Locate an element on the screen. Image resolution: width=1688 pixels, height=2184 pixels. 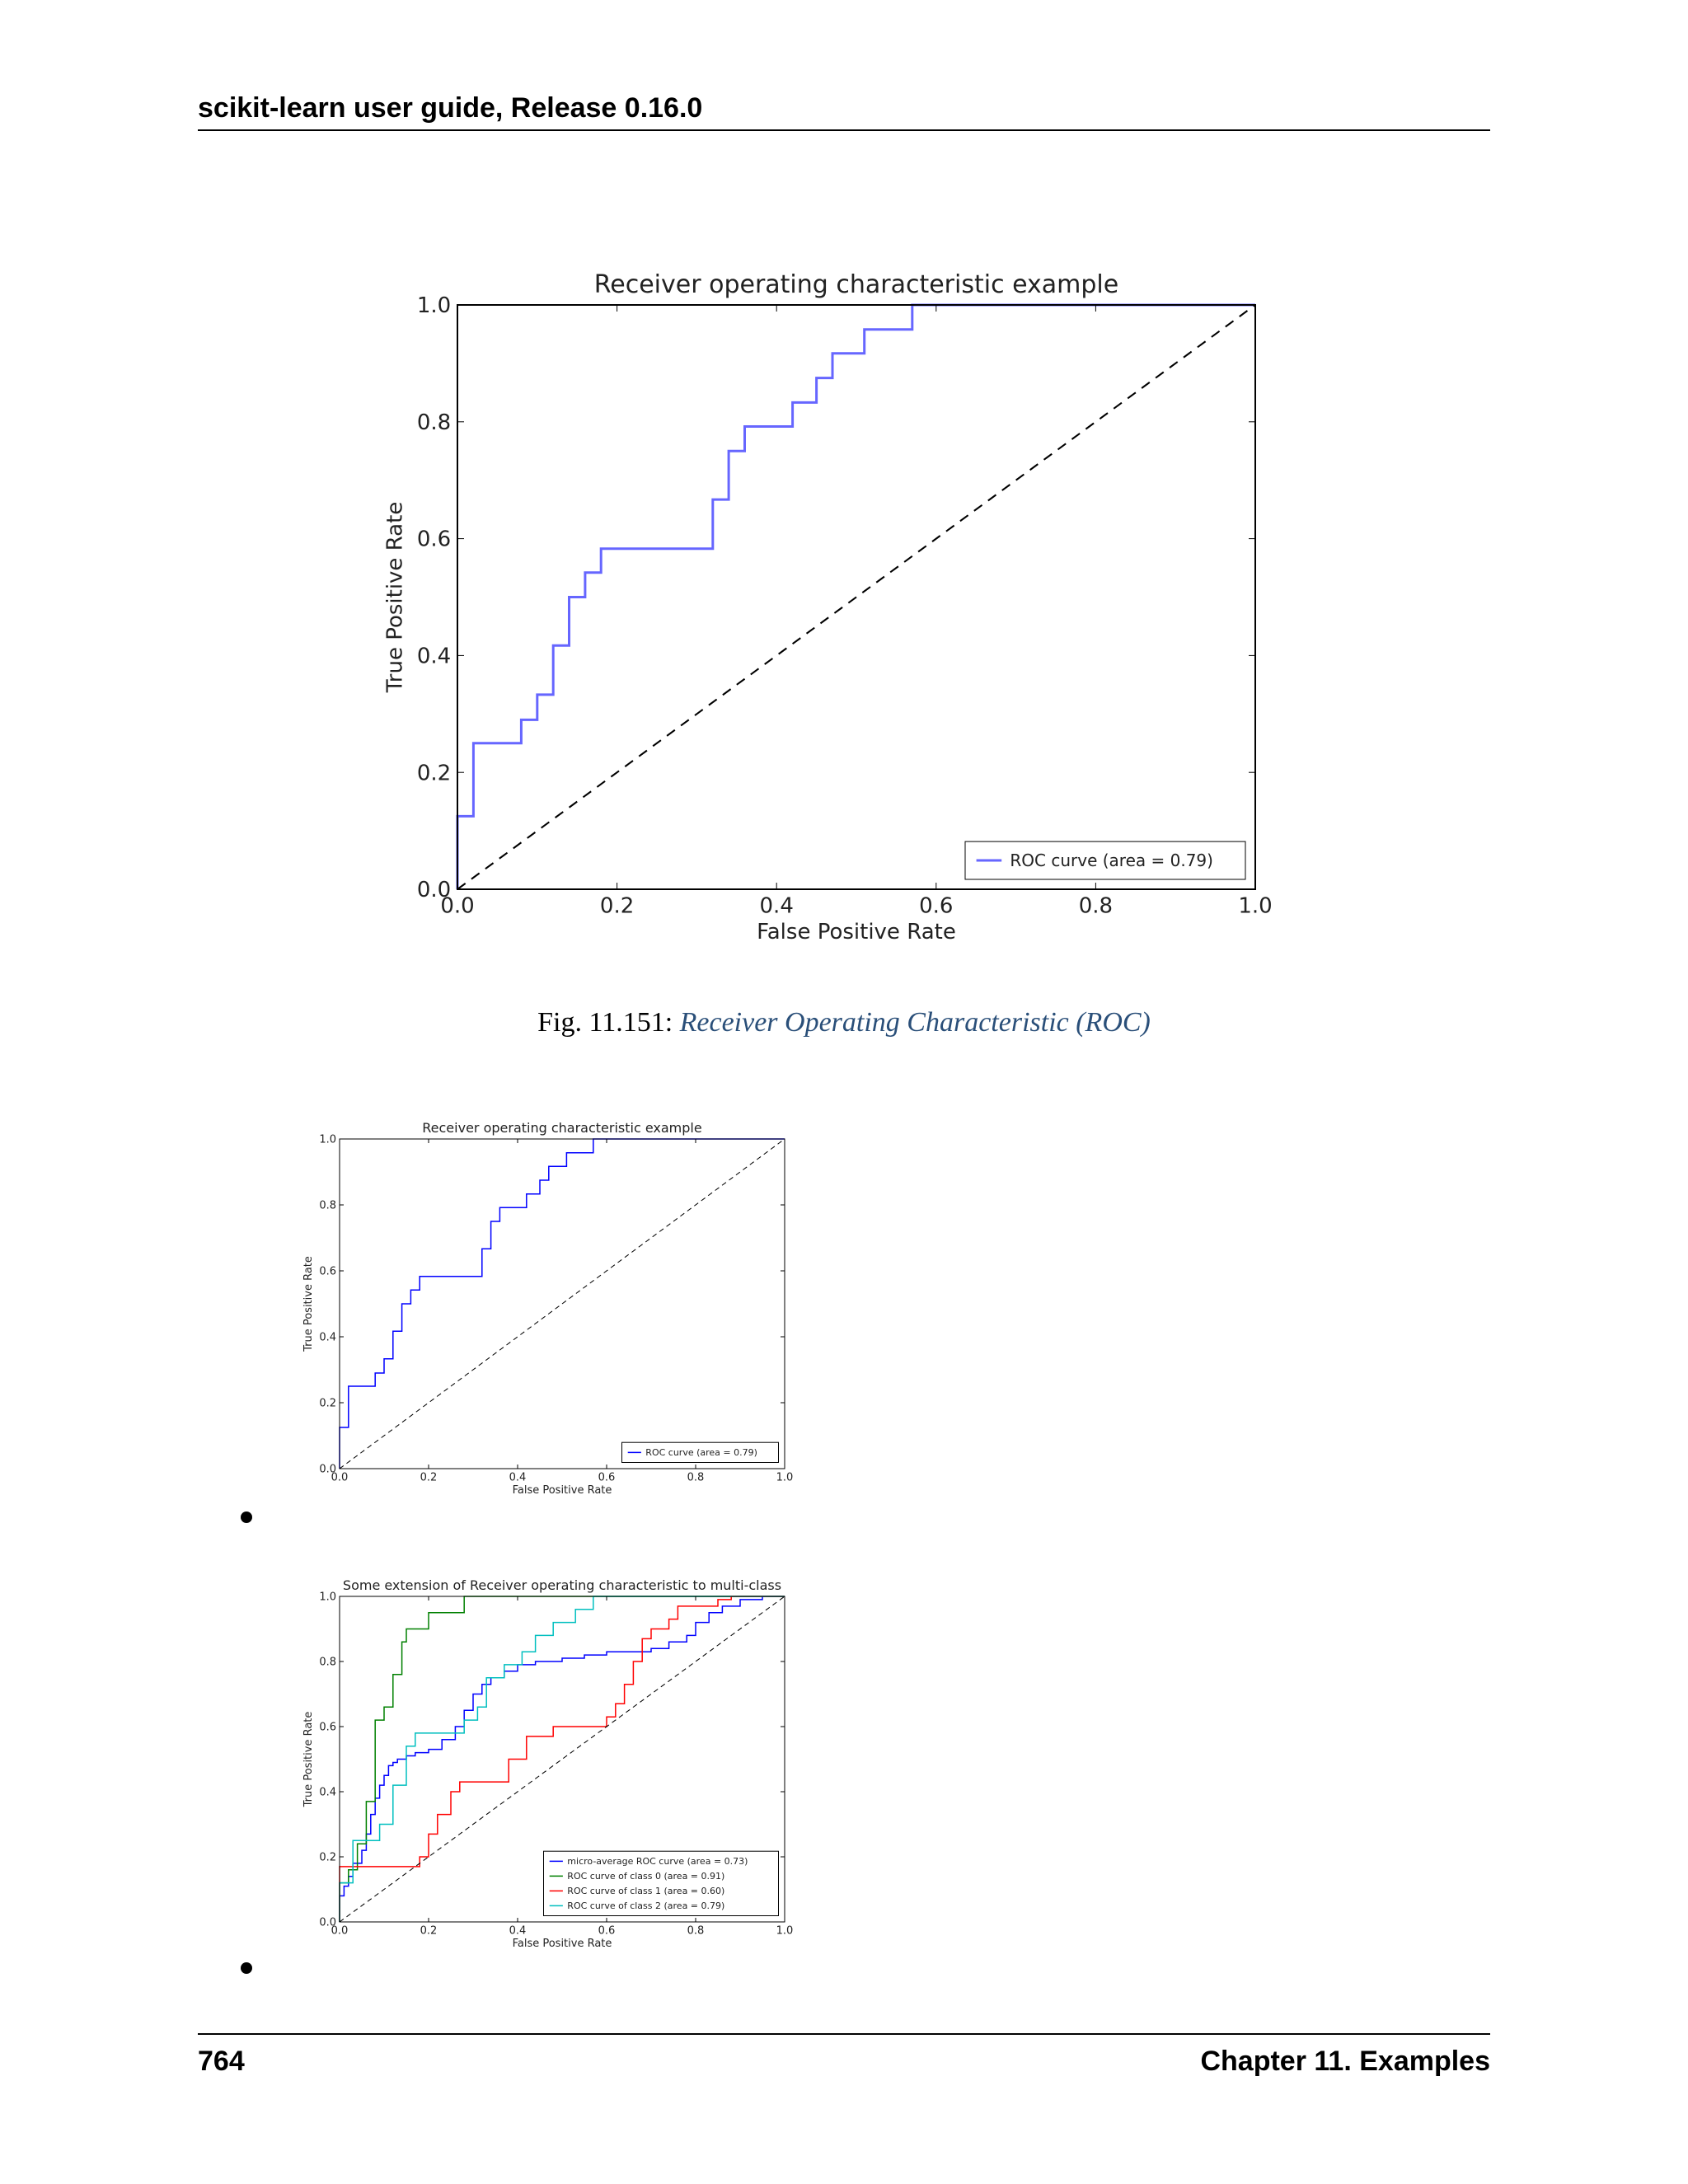
header-rule is located at coordinates (844, 130).